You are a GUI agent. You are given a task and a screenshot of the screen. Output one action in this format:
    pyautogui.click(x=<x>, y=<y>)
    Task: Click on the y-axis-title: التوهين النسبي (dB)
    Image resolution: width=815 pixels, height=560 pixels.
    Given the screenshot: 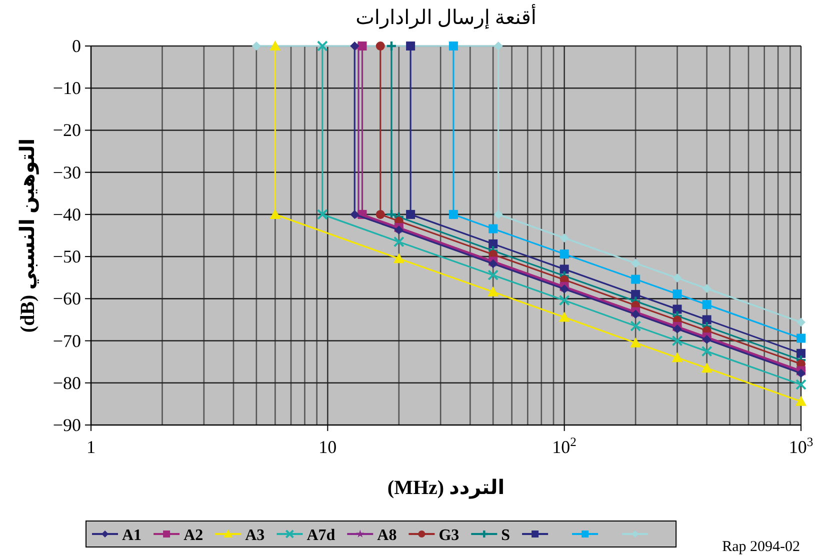 What is the action you would take?
    pyautogui.click(x=28, y=235)
    